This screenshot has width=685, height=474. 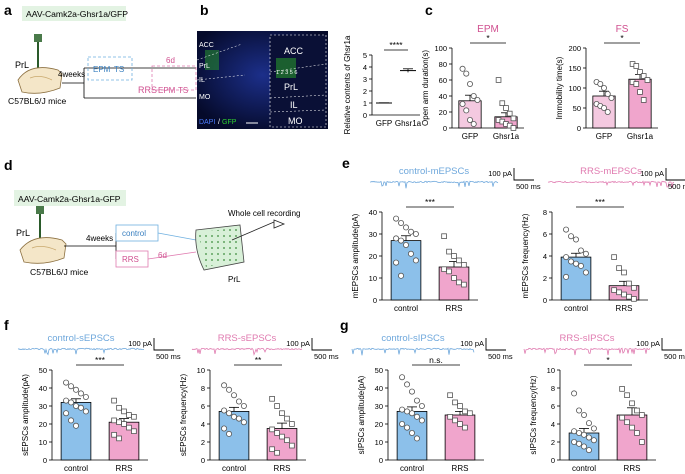 I want to click on scale-amp-label: 100 pA, so click(x=500, y=173).